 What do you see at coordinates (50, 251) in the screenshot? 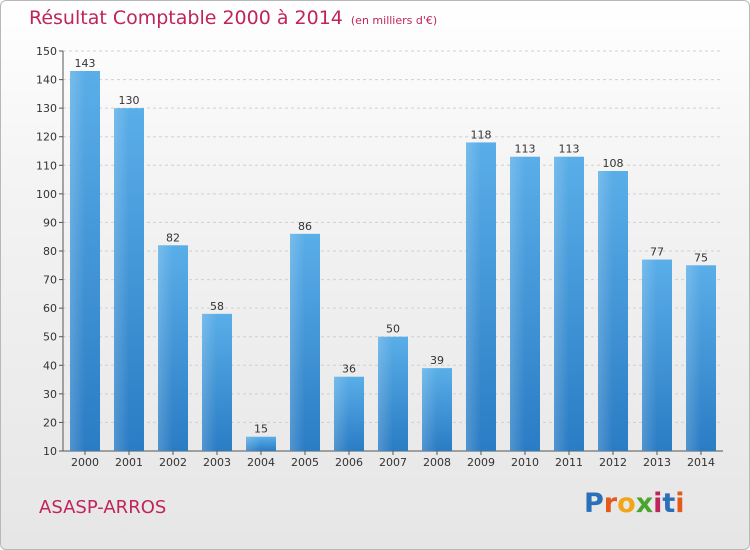
I see `y-tick-label: 80` at bounding box center [50, 251].